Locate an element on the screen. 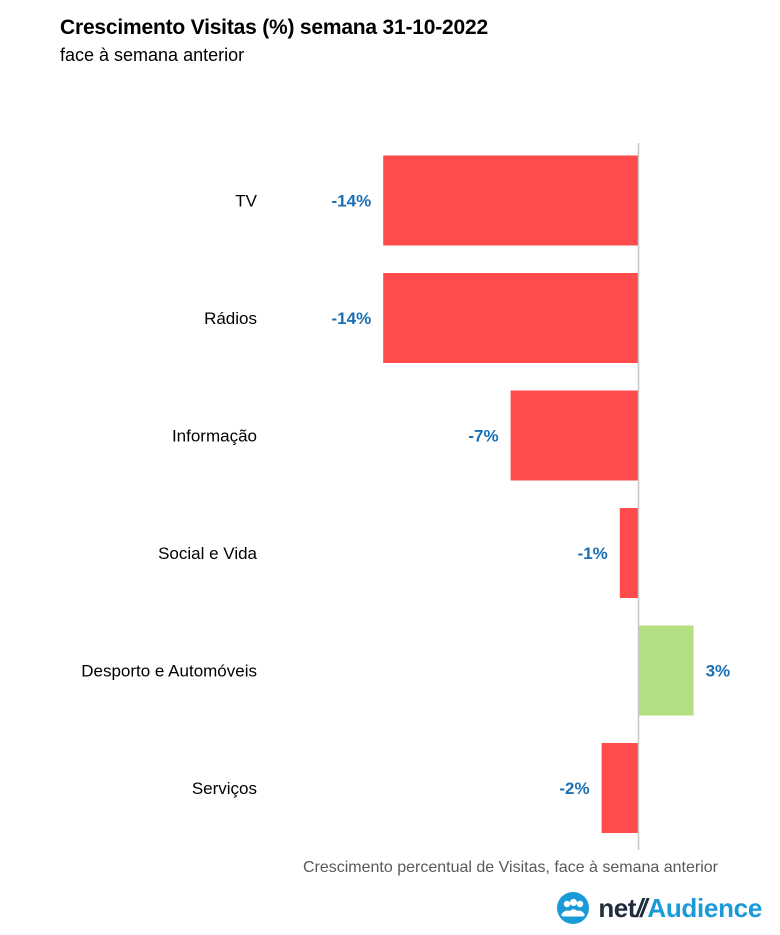 The width and height of the screenshot is (780, 935). value-label-social-e-vida: -1% is located at coordinates (593, 553).